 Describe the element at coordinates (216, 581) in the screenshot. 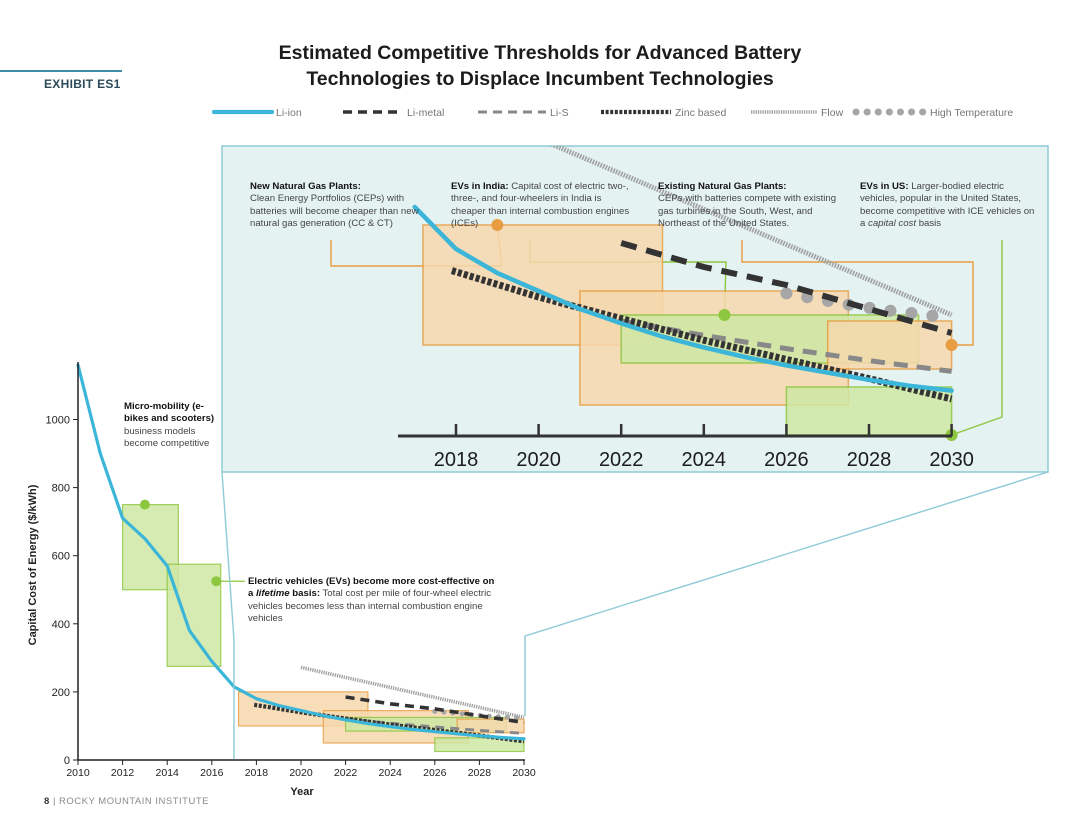

I see `marker-ev-lifetime` at that location.